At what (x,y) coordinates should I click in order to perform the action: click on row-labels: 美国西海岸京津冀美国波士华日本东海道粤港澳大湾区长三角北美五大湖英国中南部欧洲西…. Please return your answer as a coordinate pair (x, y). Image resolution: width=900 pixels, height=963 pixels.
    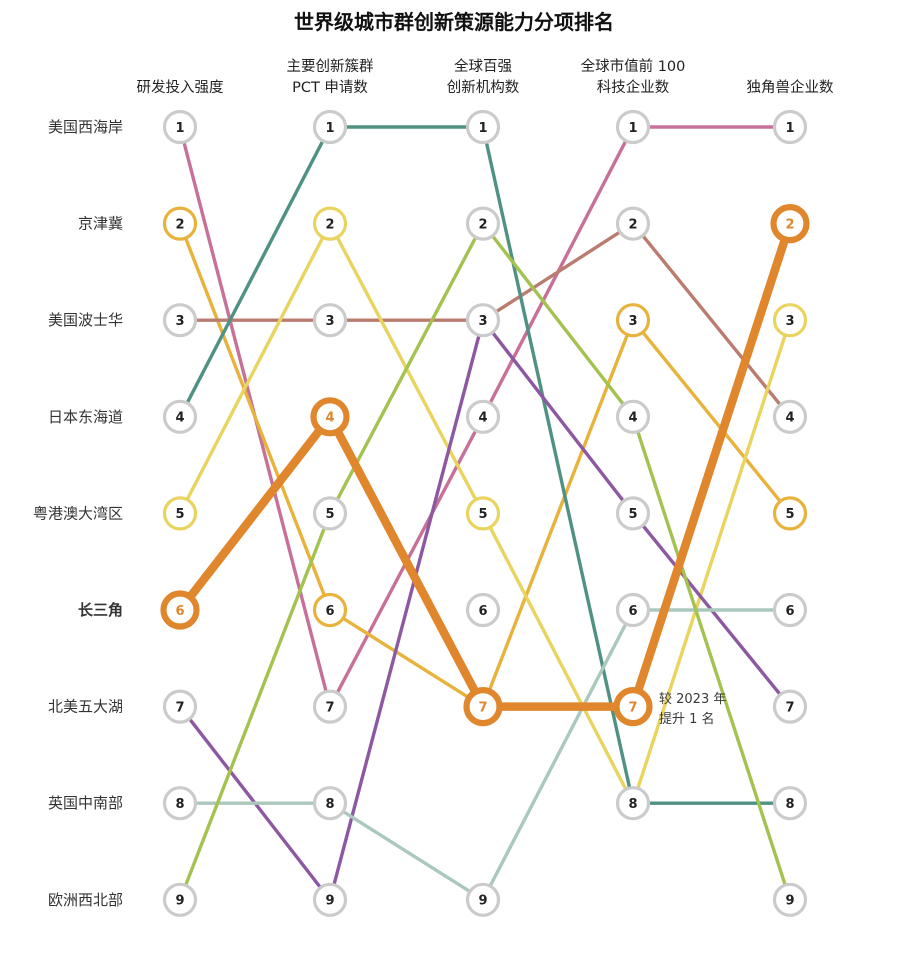
    Looking at the image, I should click on (78, 513).